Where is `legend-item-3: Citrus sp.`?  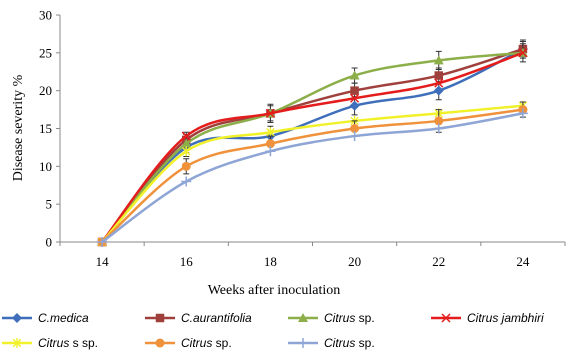 legend-item-3: Citrus sp. is located at coordinates (331, 318).